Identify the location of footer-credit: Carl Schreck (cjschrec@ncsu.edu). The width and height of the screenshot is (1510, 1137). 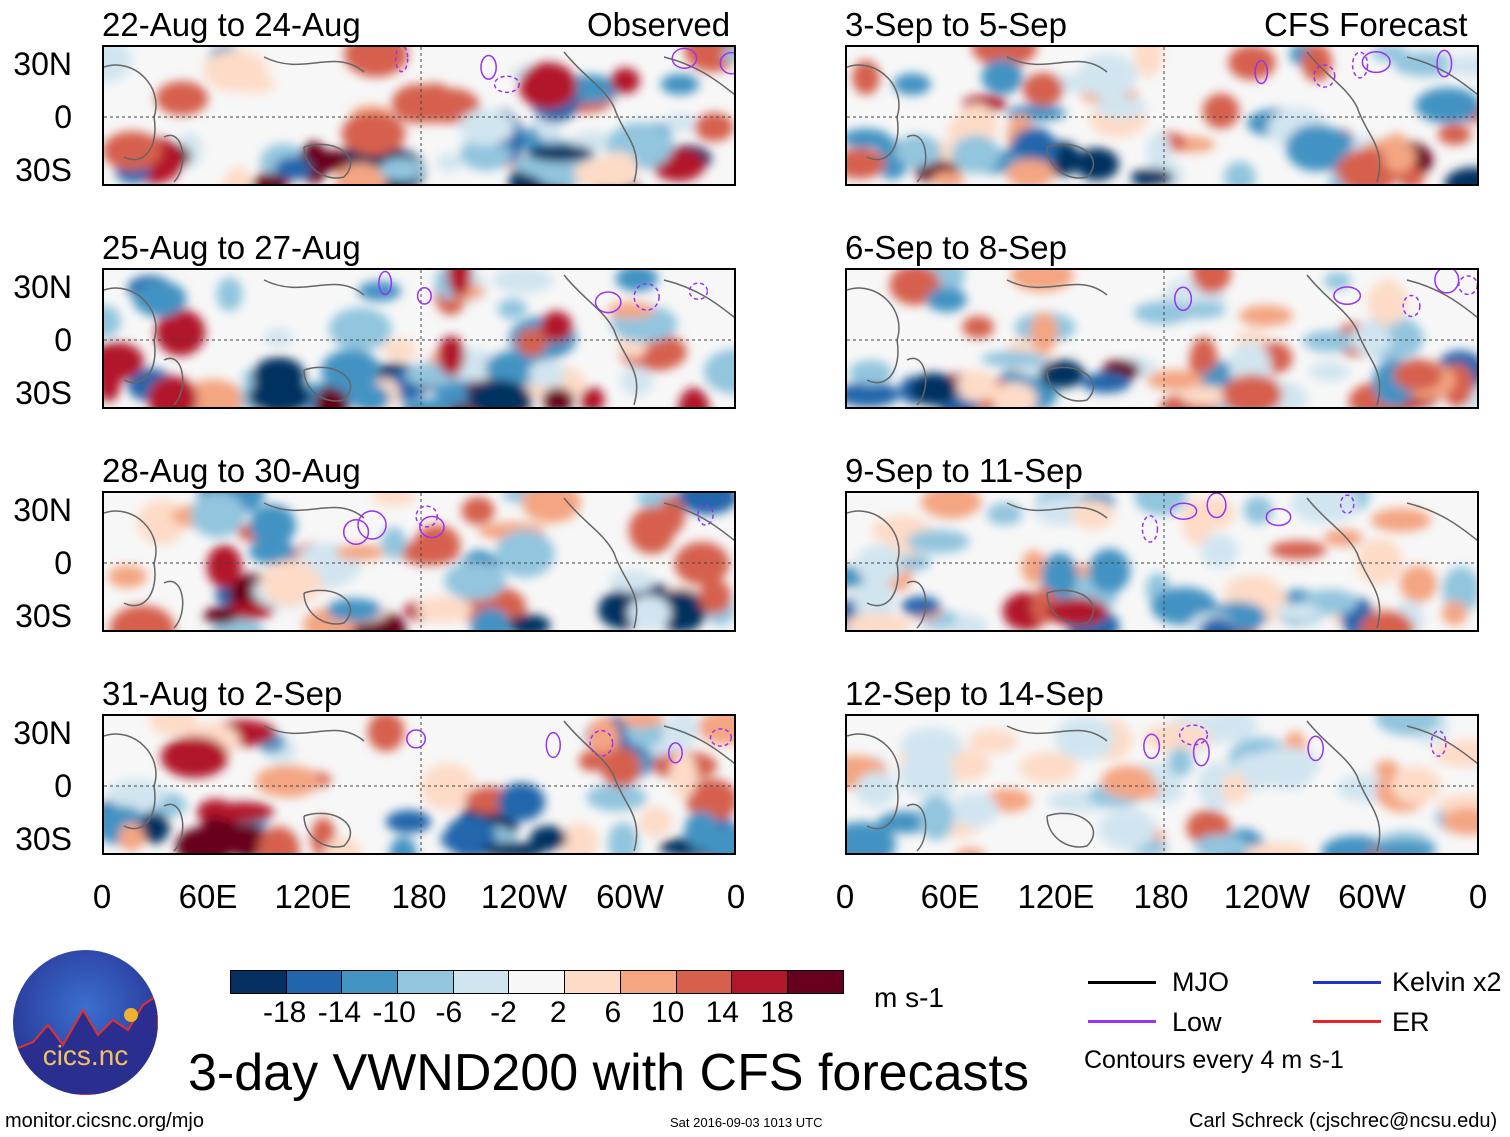
(1343, 1121).